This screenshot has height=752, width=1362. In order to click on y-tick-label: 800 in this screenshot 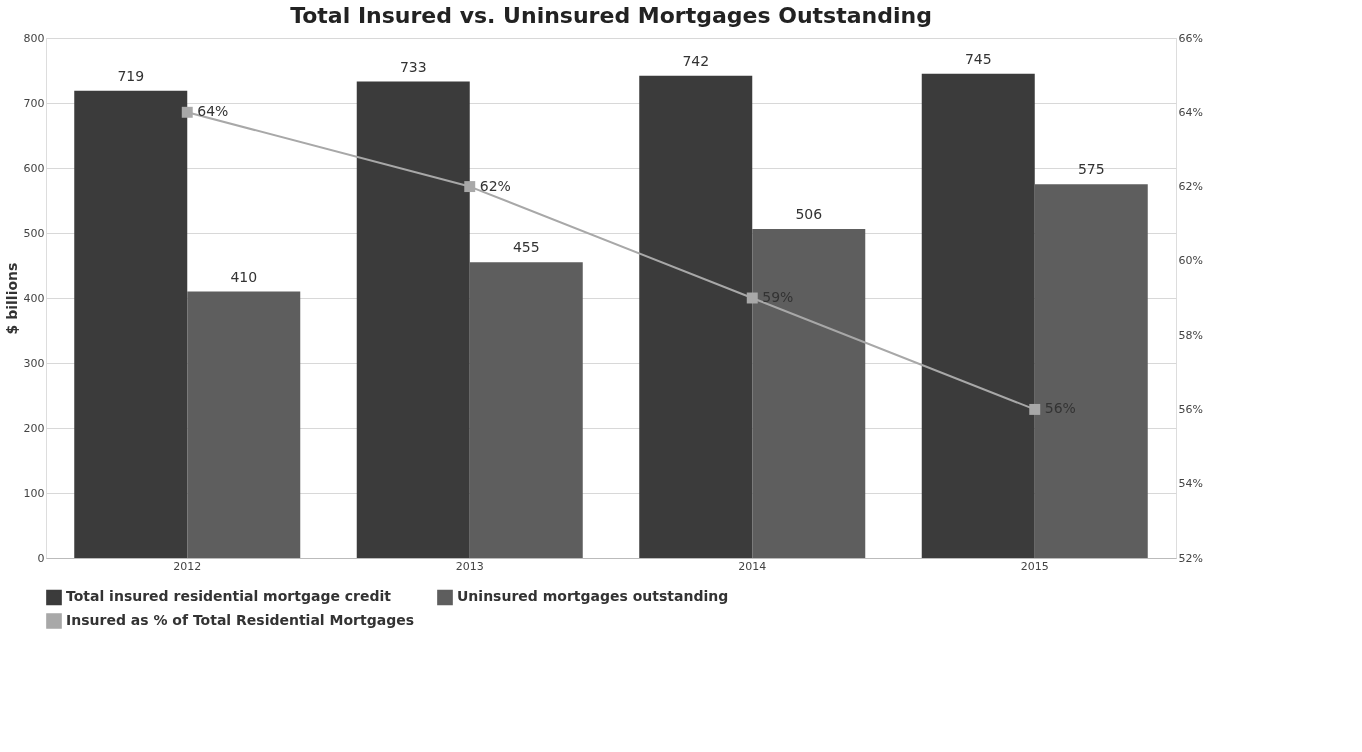, I will do `click(34, 38)`.